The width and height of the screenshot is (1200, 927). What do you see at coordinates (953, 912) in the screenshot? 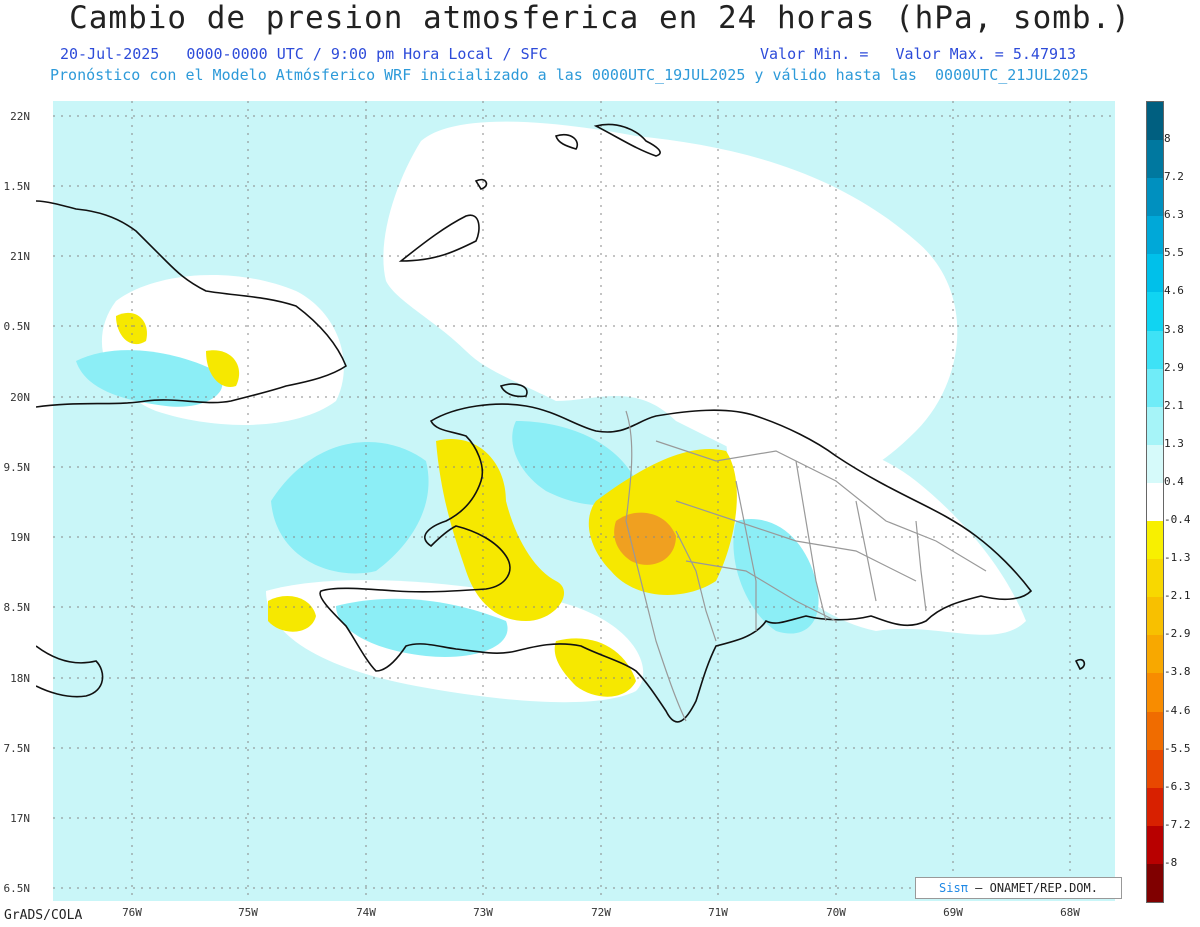
I see `lon-label: 69W` at bounding box center [953, 912].